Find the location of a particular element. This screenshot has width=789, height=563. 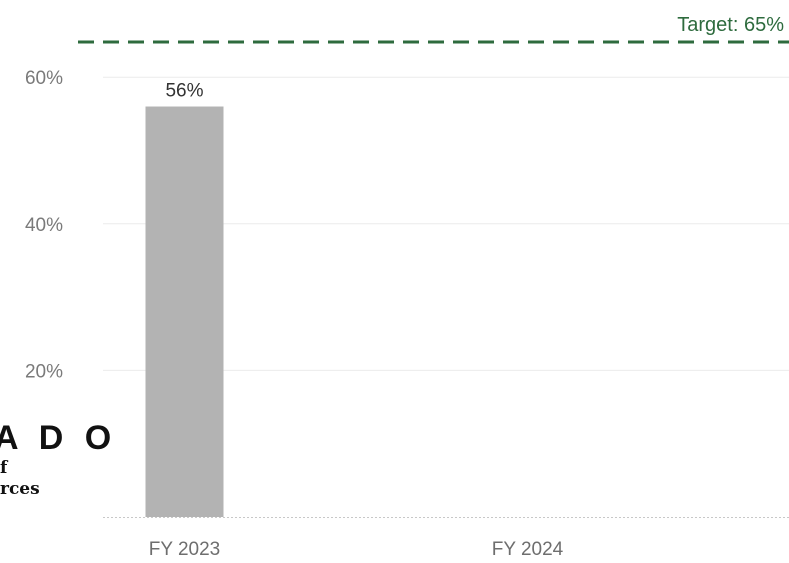

logo-subtitle-line-2: rces is located at coordinates (20, 489).